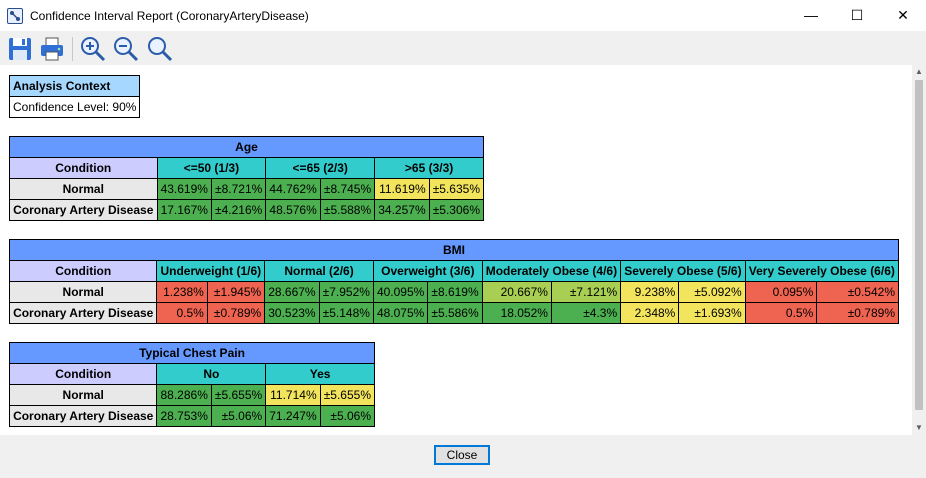 The image size is (926, 478). I want to click on probability-cell: 30.523%, so click(292, 313).